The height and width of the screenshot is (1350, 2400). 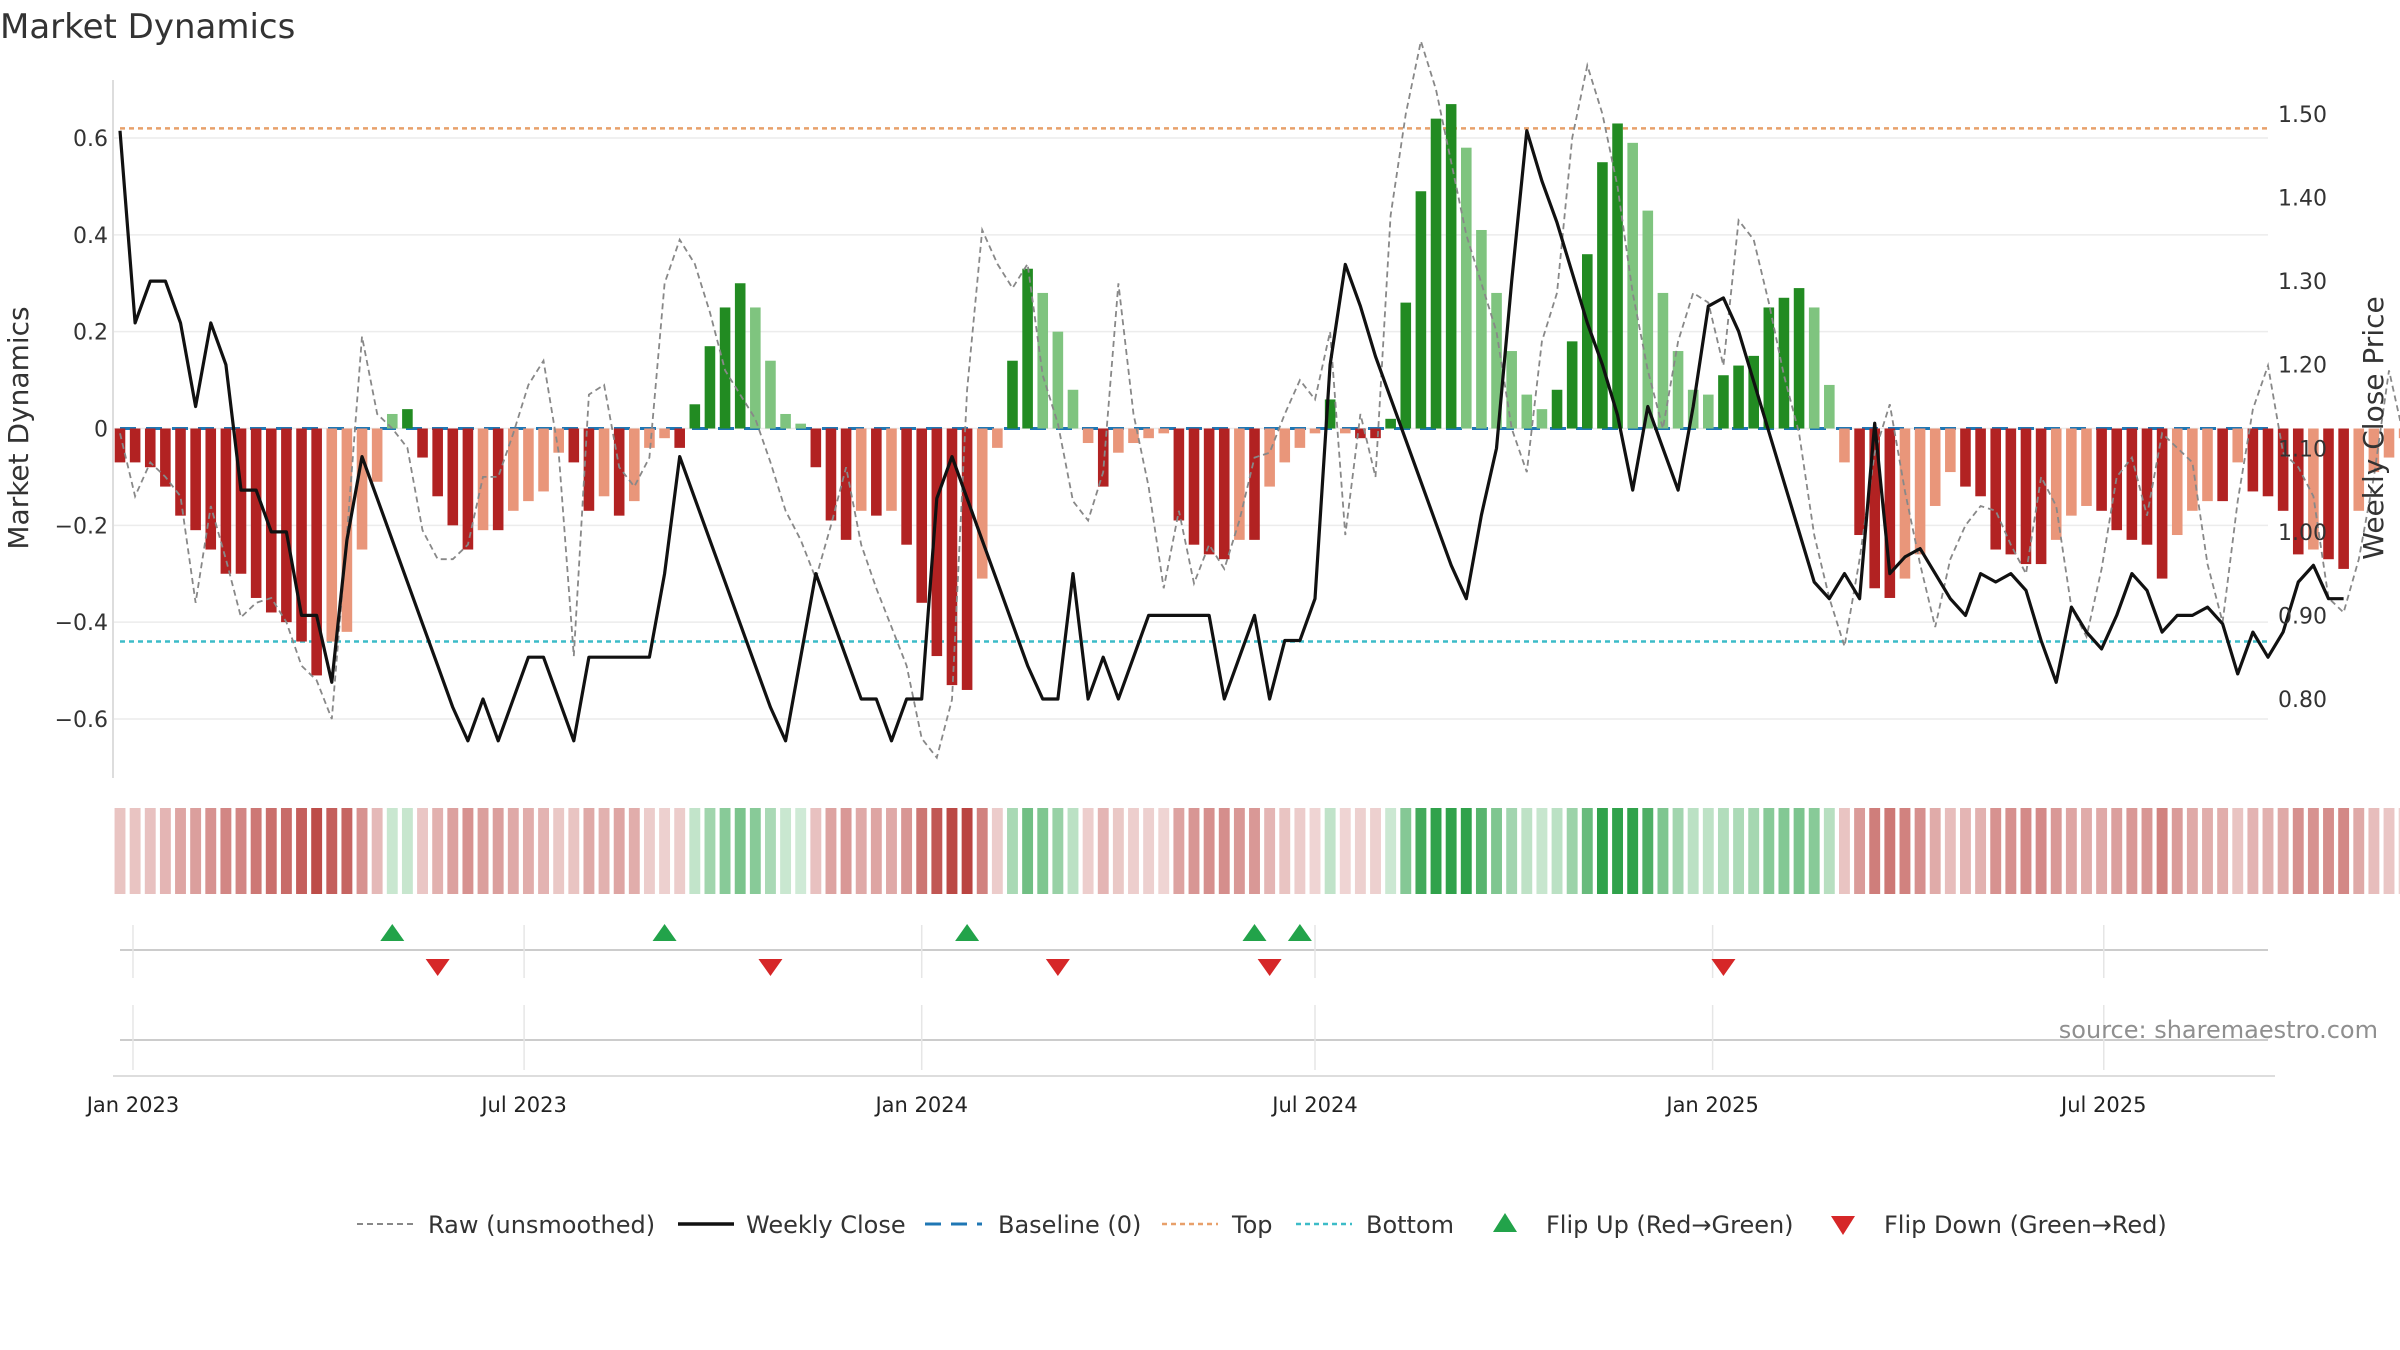 I want to click on legend-flip-down-icon, so click(x=1843, y=1225).